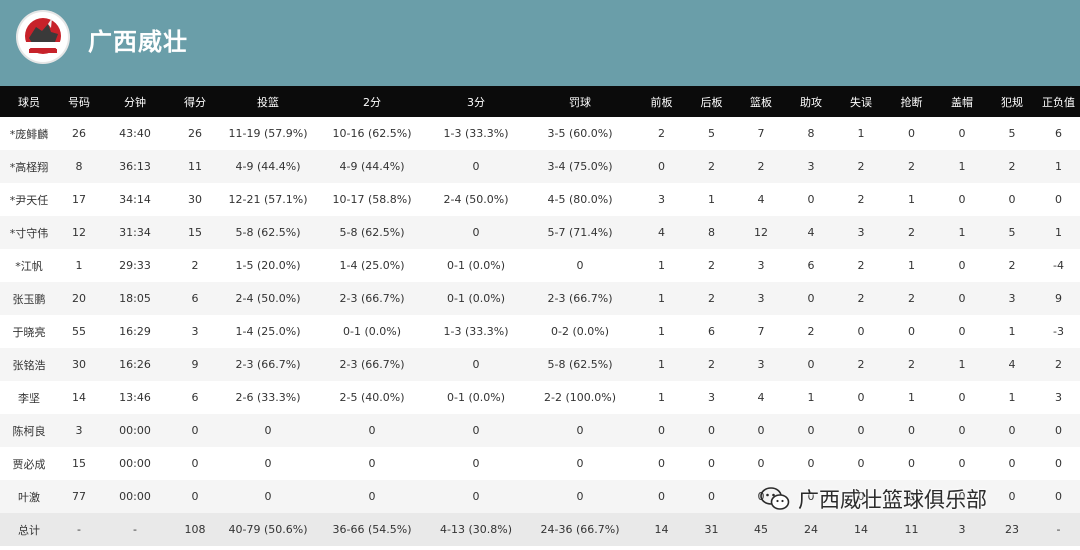 The image size is (1080, 550). What do you see at coordinates (135, 298) in the screenshot?
I see `stat-cell: 18:05` at bounding box center [135, 298].